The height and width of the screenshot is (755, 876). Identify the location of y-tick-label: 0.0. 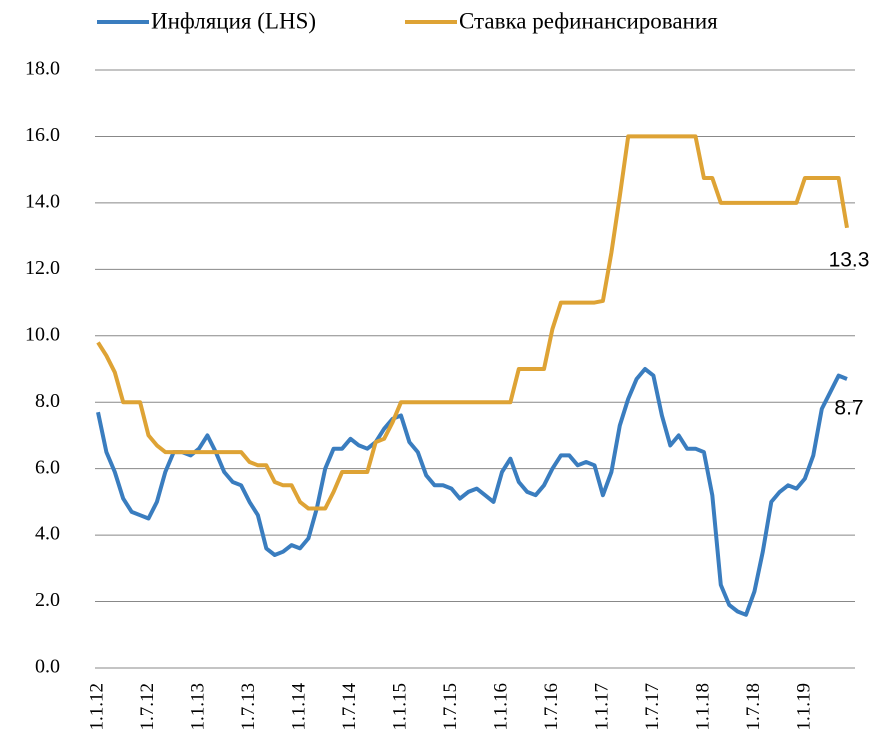
(47, 667).